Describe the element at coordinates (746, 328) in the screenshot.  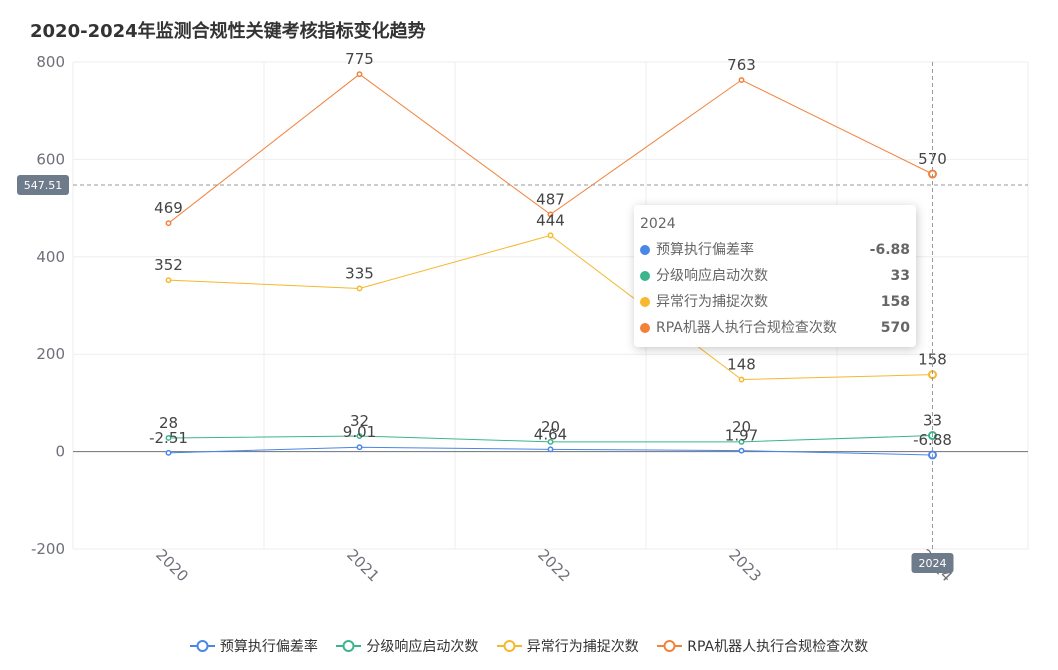
I see `tooltip-series-name: RPA机器人执行合规检查次数` at that location.